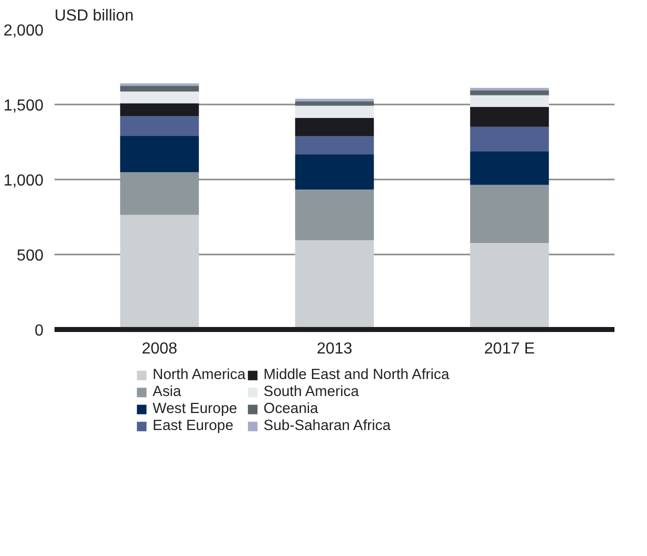 The height and width of the screenshot is (556, 647). I want to click on legend-label: North America, so click(199, 375).